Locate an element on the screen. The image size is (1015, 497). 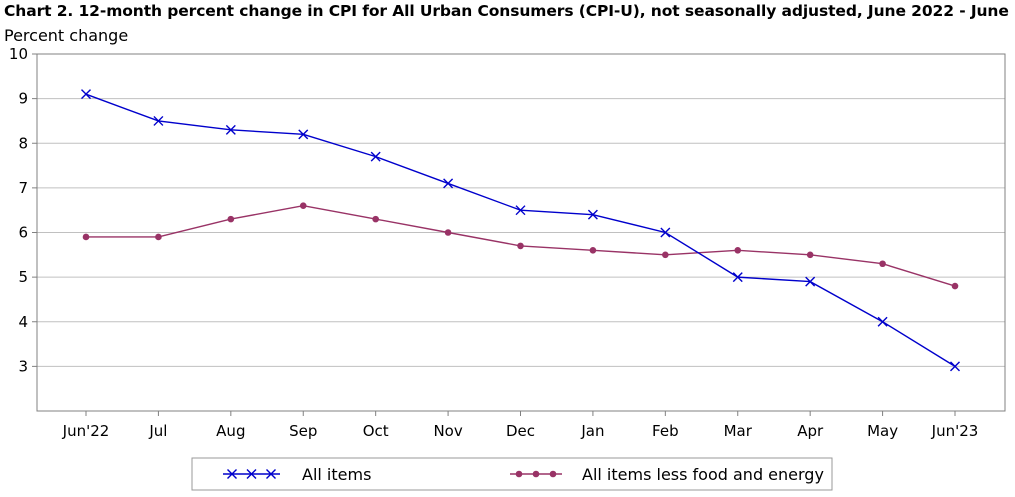
x-tick-label: Feb is located at coordinates (665, 431).